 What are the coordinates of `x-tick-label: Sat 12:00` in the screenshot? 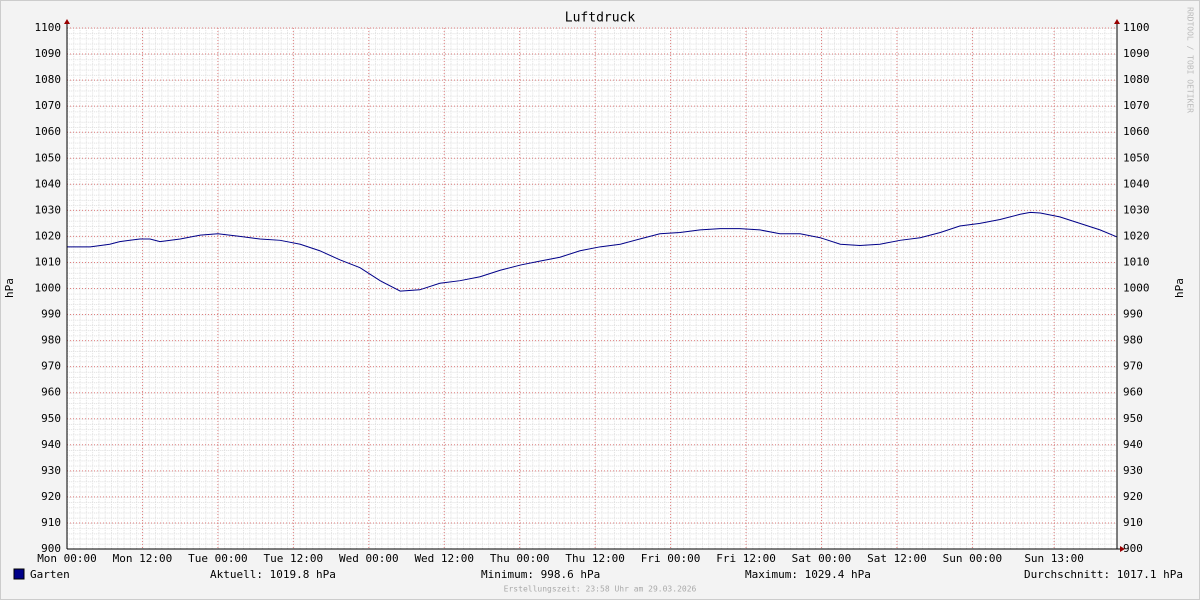 It's located at (897, 558).